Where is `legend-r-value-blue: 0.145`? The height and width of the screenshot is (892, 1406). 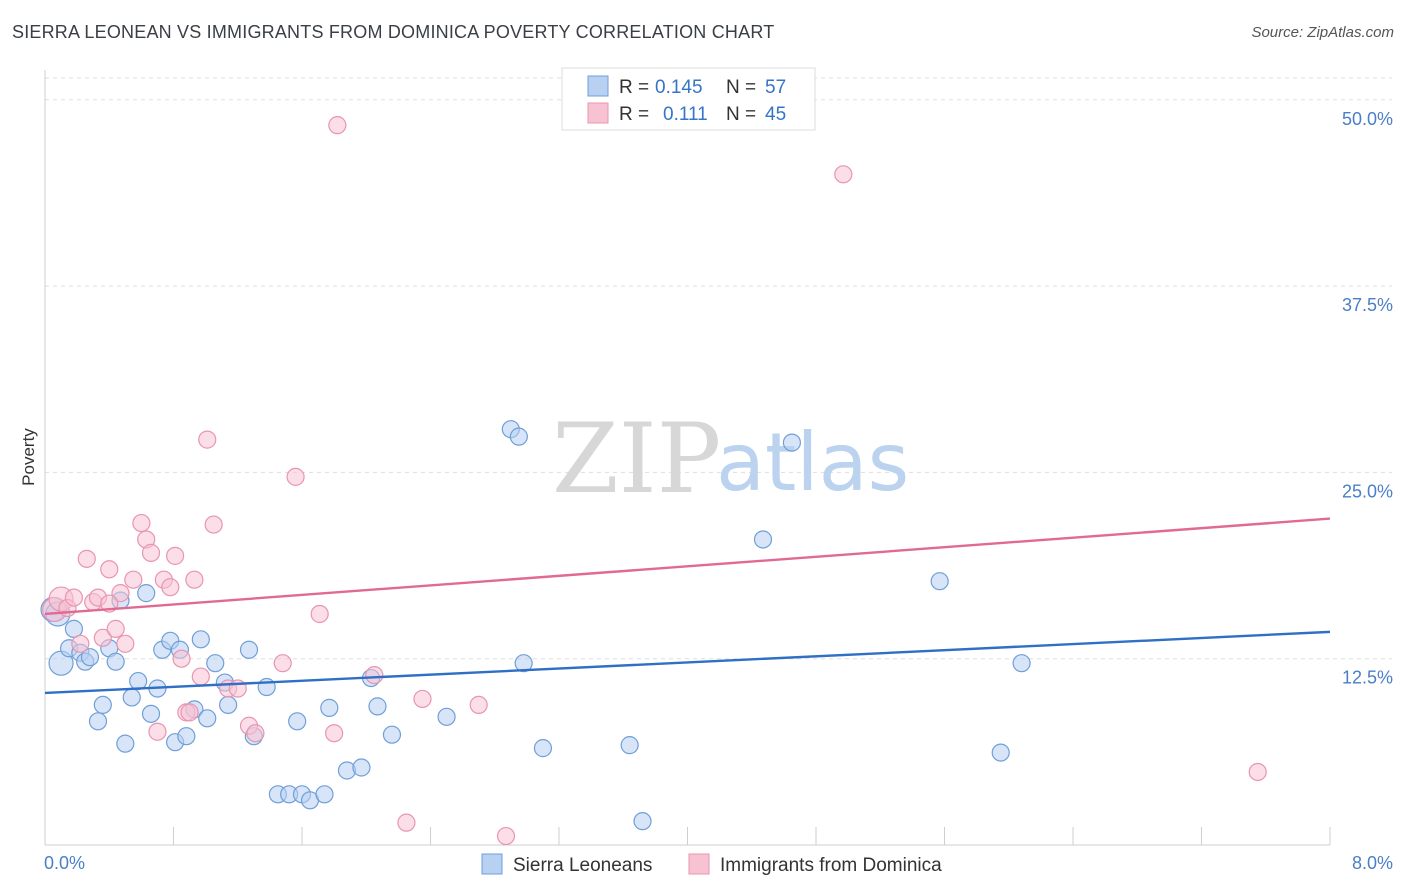 legend-r-value-blue: 0.145 is located at coordinates (679, 87).